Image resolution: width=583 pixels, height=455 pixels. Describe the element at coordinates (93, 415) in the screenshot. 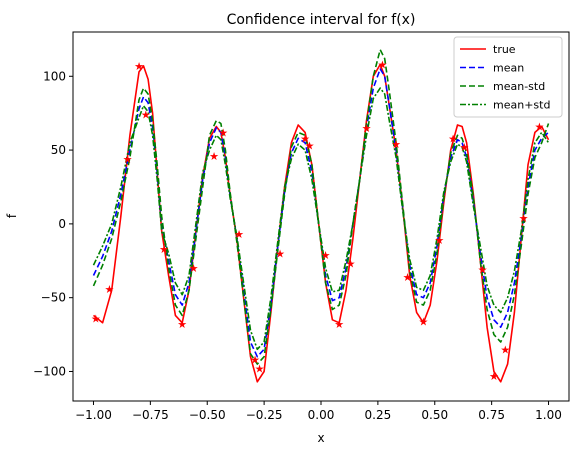

I see `x-tick-label: −1.00` at that location.